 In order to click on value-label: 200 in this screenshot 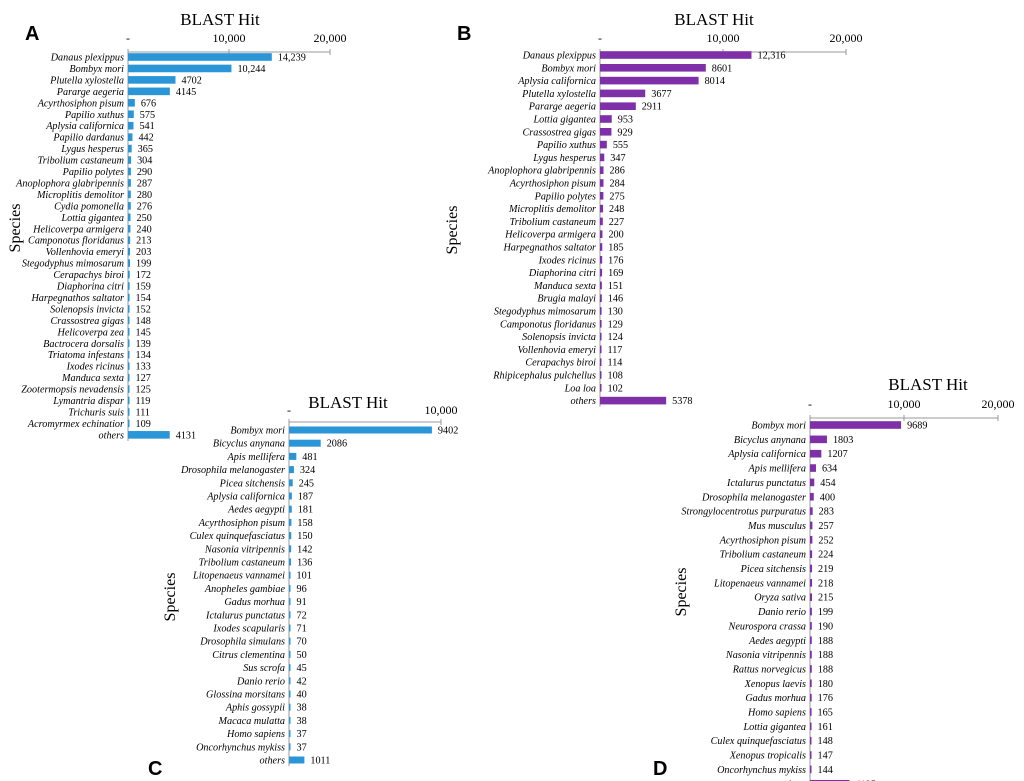, I will do `click(615, 235)`.